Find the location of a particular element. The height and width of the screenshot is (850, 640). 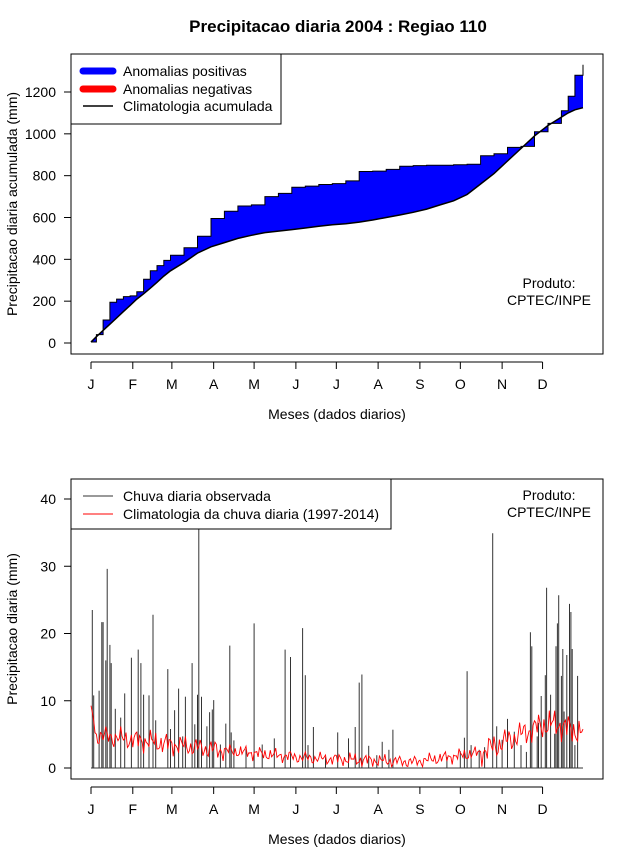

cumulative-y-tick-label: 200 is located at coordinates (45, 301).